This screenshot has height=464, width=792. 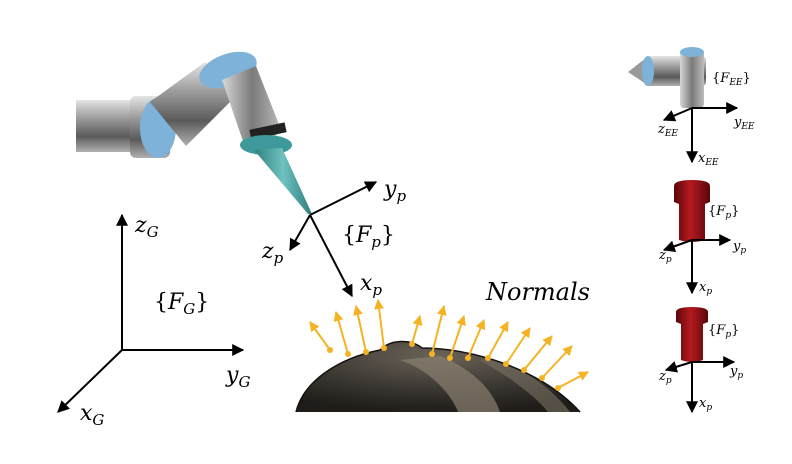 What do you see at coordinates (705, 404) in the screenshot?
I see `tool3-x-label: xp` at bounding box center [705, 404].